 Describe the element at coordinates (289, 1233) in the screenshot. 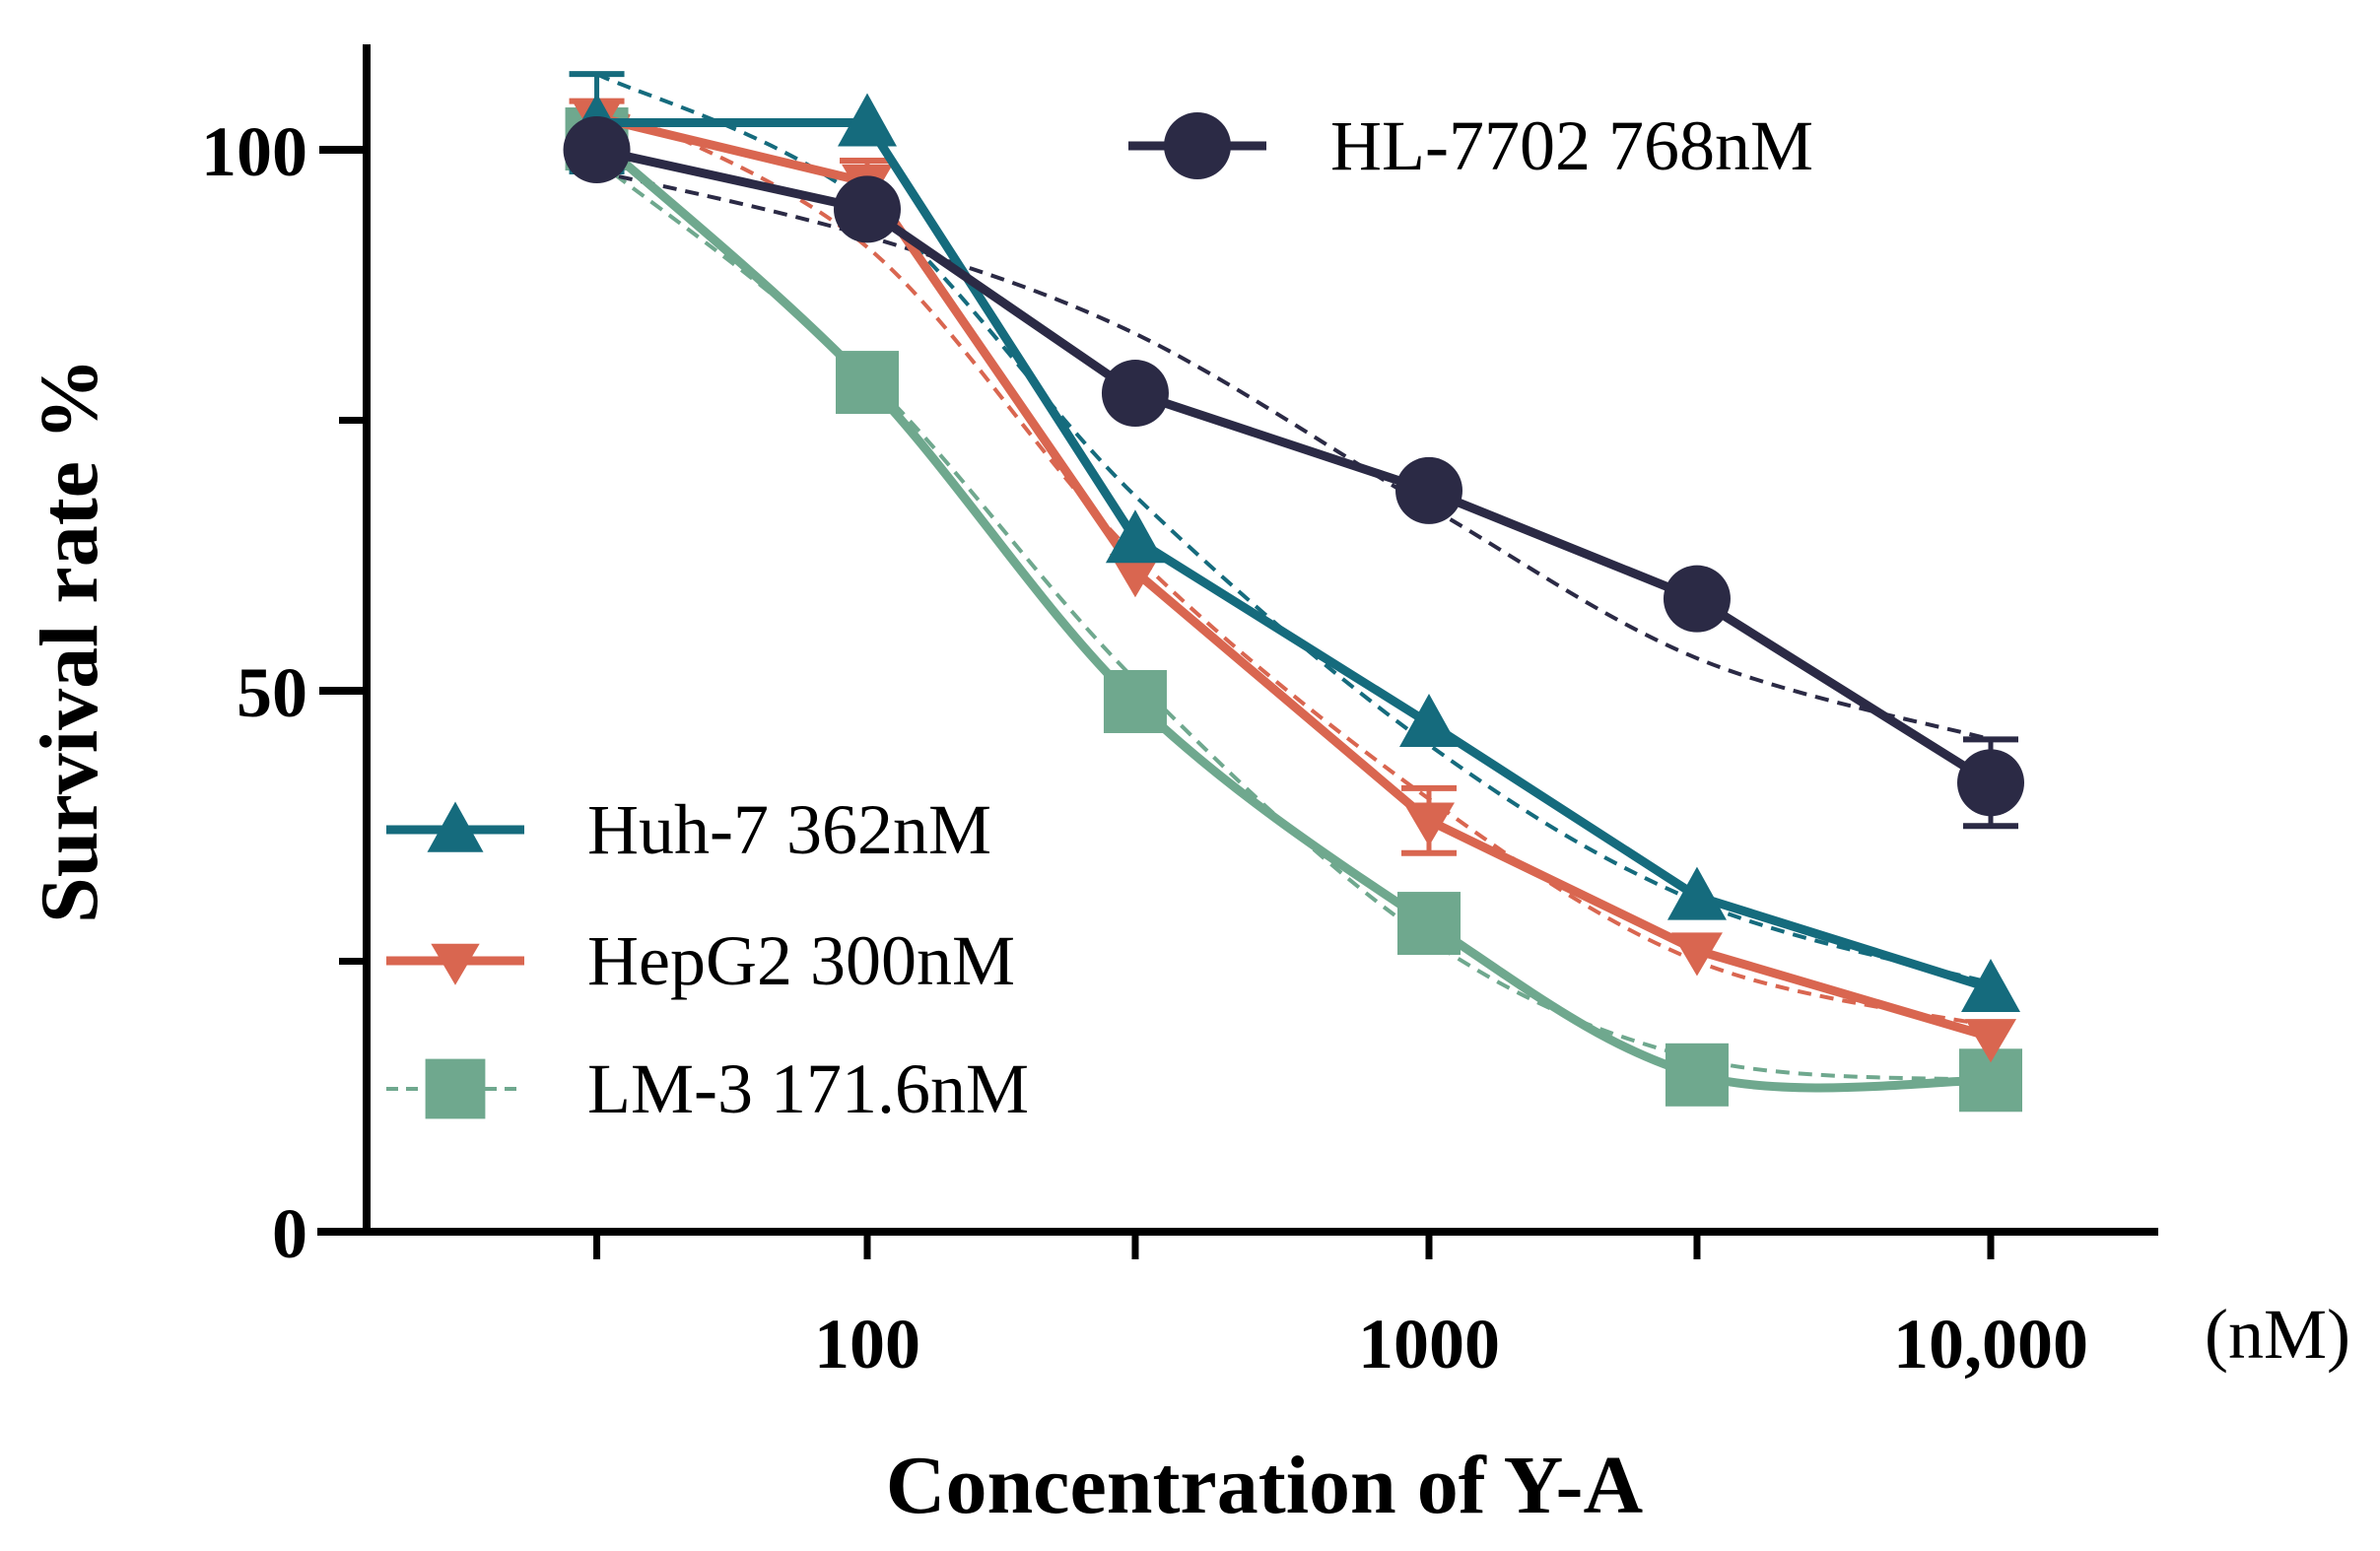

I see `y-tick-label: 0` at that location.